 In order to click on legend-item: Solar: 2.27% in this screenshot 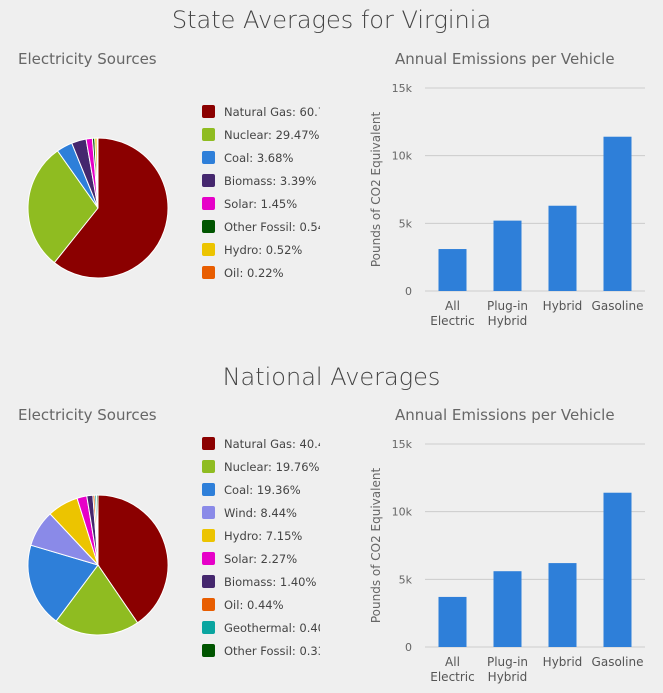, I will do `click(261, 558)`.